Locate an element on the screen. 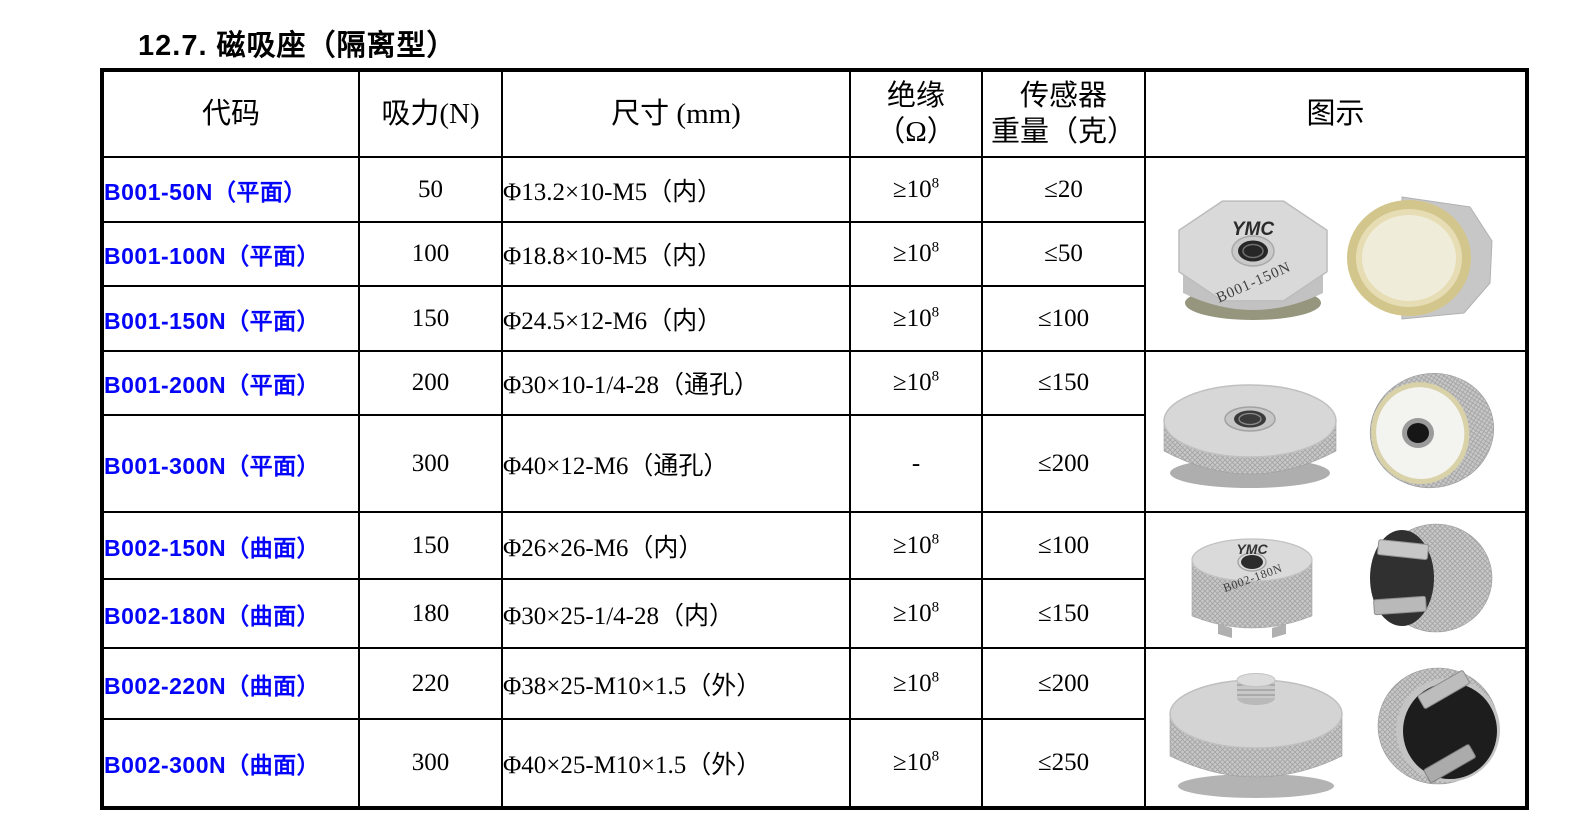 The width and height of the screenshot is (1587, 837). photo-cell-b001-flat-small: YMC B001-150N is located at coordinates (1336, 254).